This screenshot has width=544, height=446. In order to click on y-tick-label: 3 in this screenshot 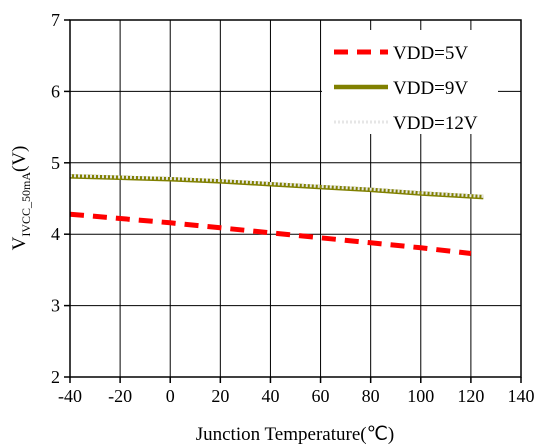, I will do `click(55, 306)`.